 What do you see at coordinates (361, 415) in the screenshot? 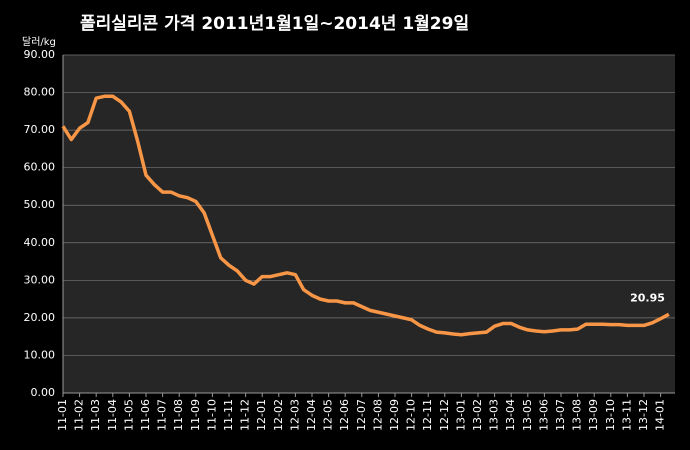
I see `x-tick-label: 12-07` at bounding box center [361, 415].